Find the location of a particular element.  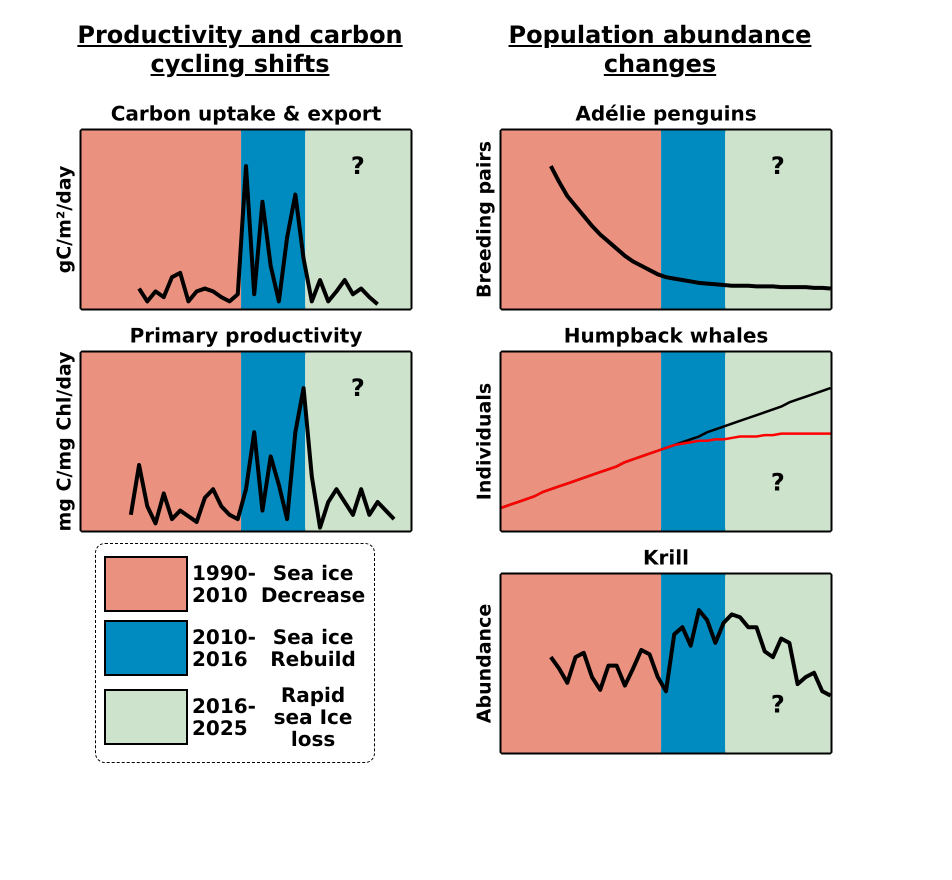

text: 2010-2016 is located at coordinates (224, 648).